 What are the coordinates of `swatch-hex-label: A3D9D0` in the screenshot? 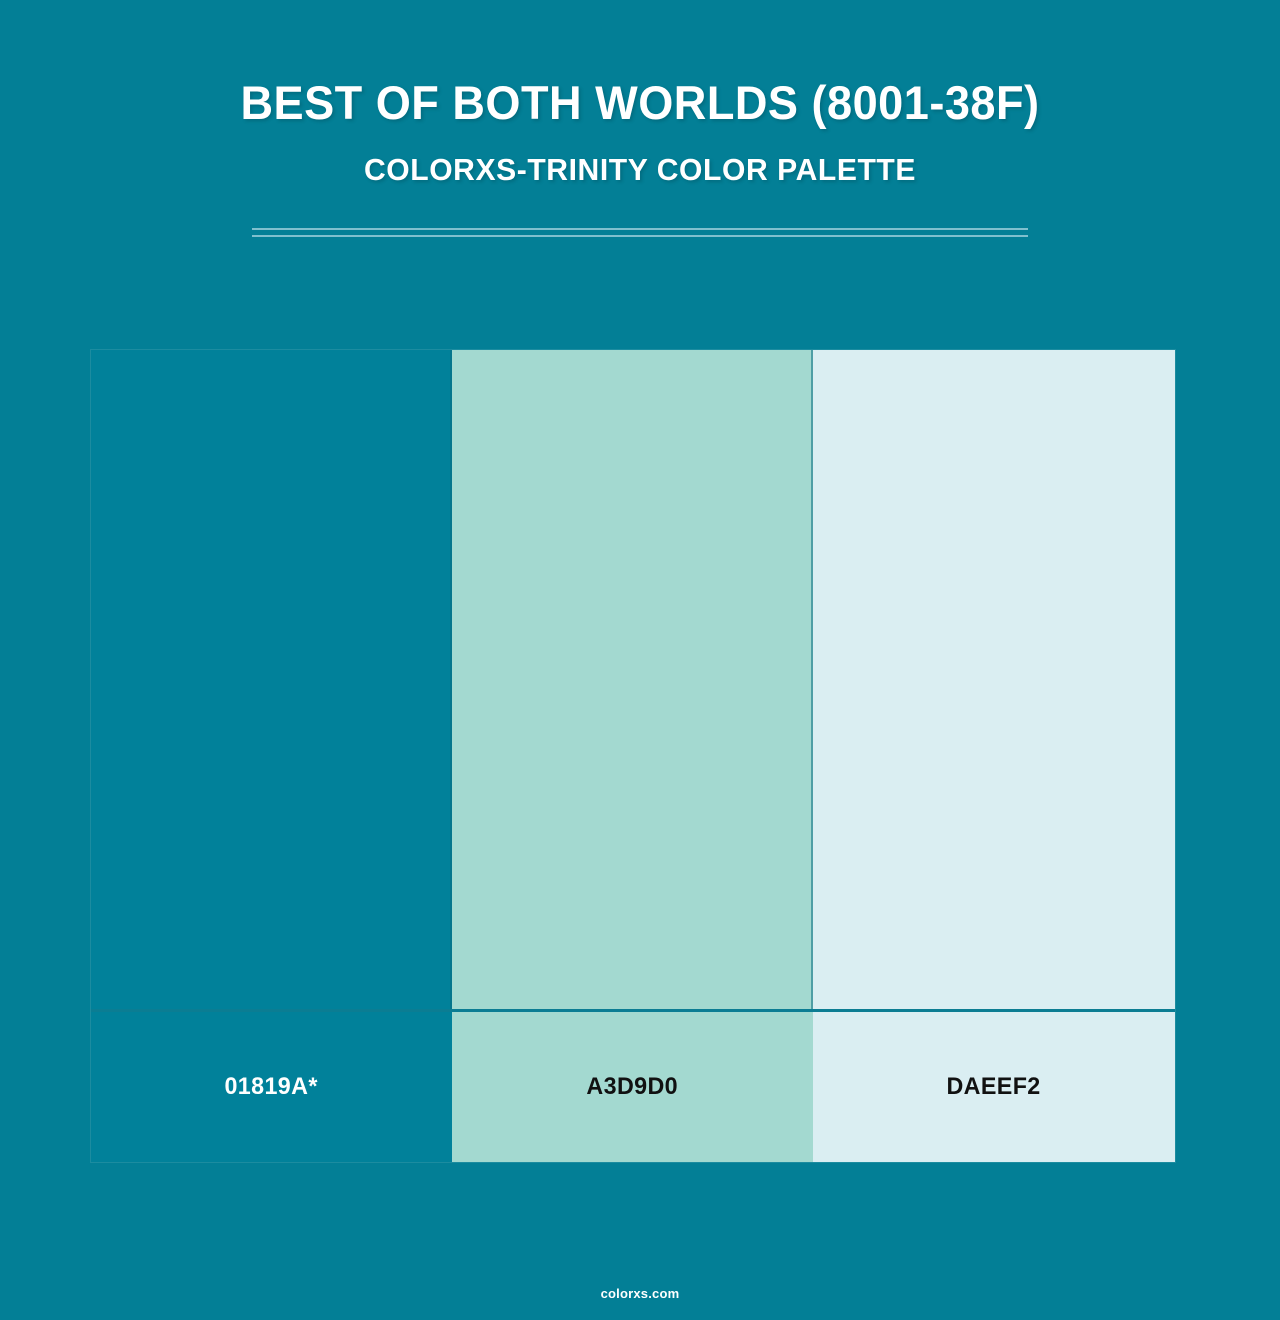 It's located at (632, 1086).